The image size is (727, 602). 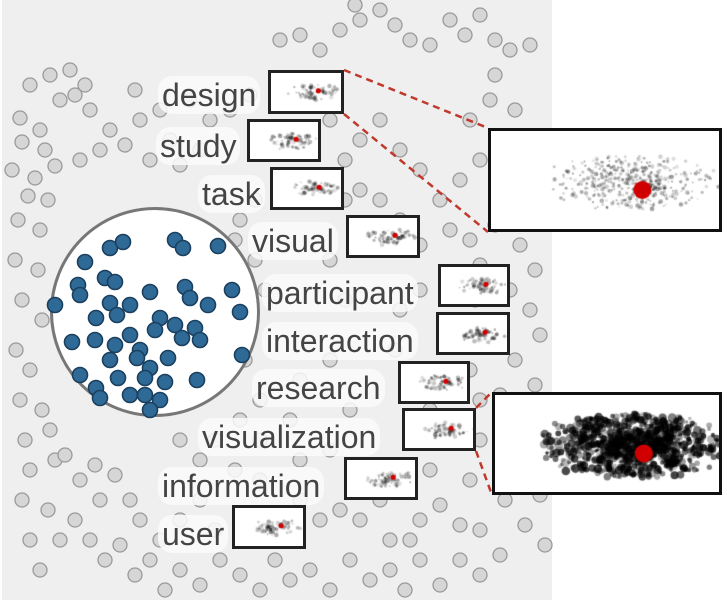 What do you see at coordinates (241, 486) in the screenshot?
I see `term-label-information: information` at bounding box center [241, 486].